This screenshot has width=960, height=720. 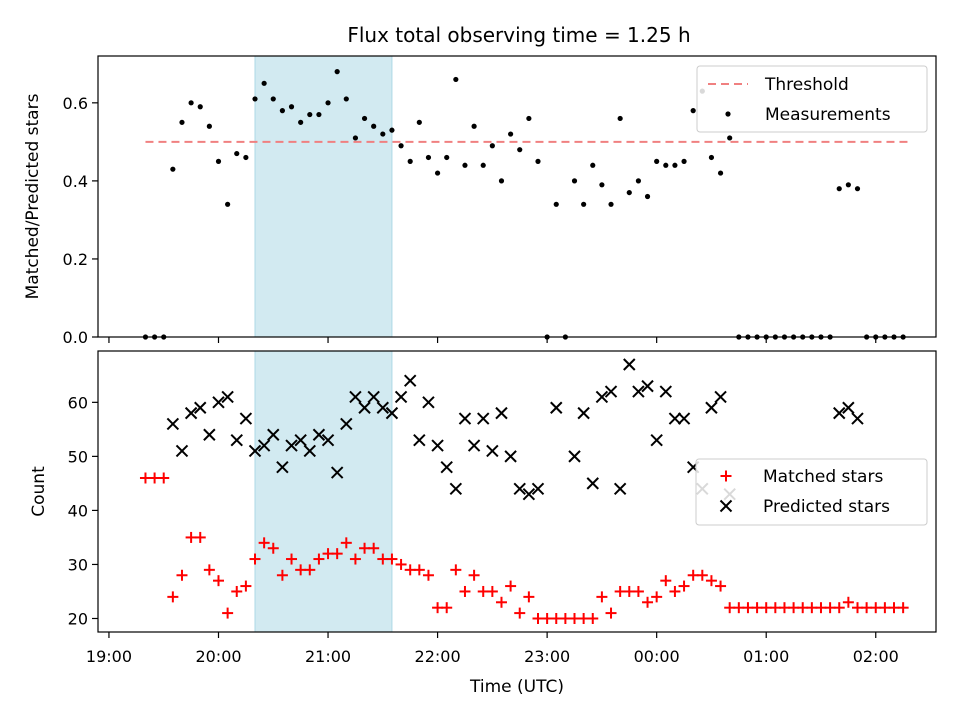 What do you see at coordinates (515, 429) in the screenshot?
I see `predicted-star-points` at bounding box center [515, 429].